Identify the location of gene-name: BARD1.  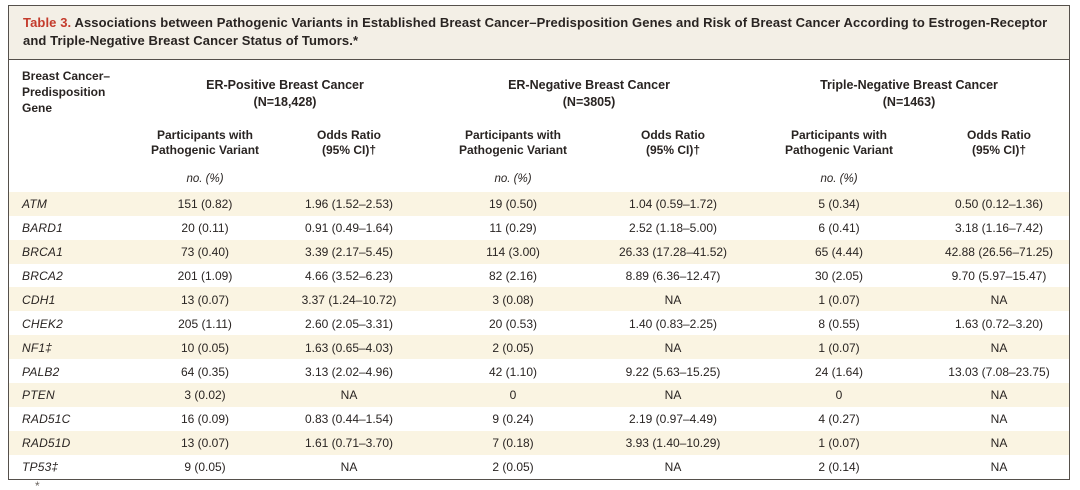
(43, 228).